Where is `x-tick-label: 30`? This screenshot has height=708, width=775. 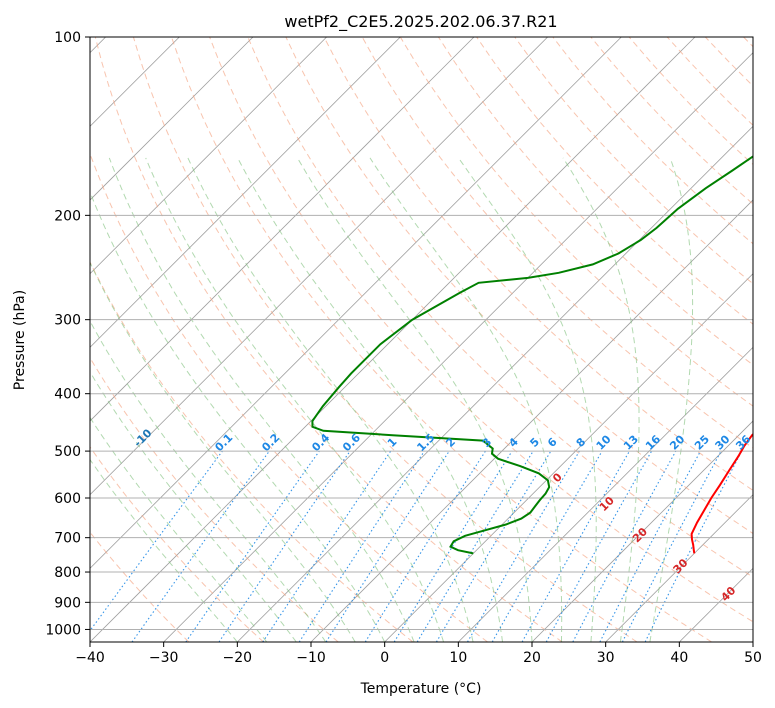
x-tick-label: 30 is located at coordinates (606, 658).